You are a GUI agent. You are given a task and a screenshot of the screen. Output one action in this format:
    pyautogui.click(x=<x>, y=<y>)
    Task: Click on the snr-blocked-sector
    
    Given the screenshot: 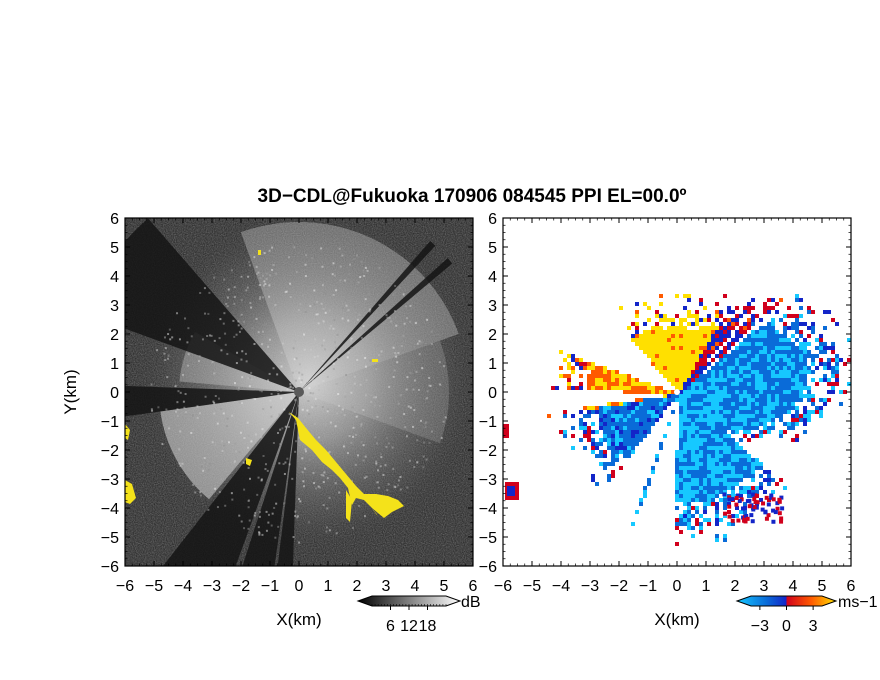 What is the action you would take?
    pyautogui.click(x=212, y=401)
    